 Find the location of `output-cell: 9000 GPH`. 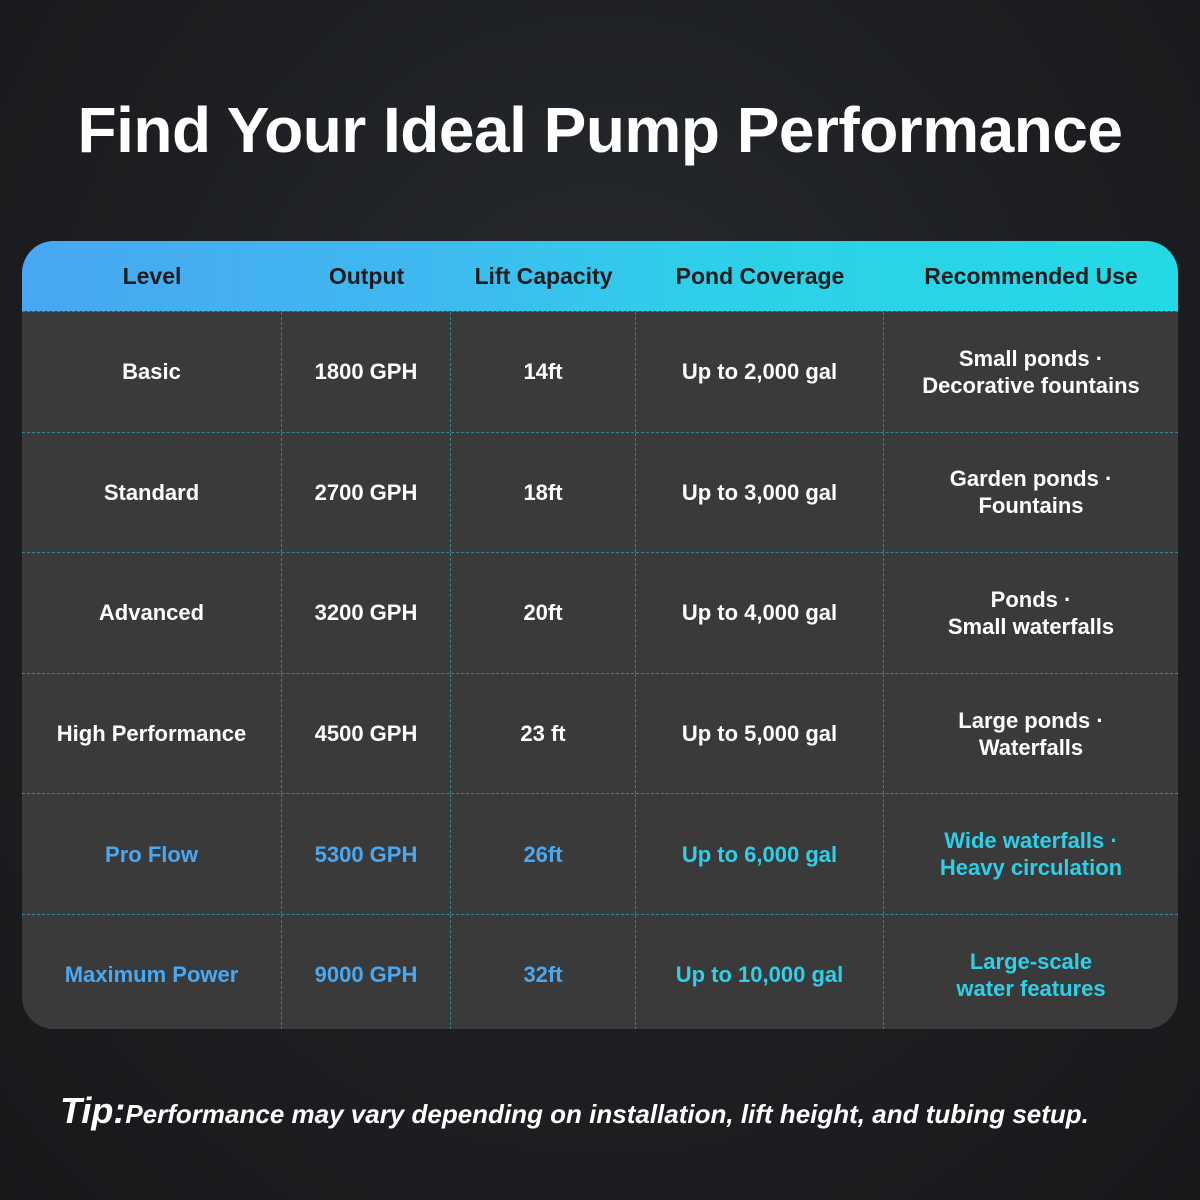

output-cell: 9000 GPH is located at coordinates (366, 971).